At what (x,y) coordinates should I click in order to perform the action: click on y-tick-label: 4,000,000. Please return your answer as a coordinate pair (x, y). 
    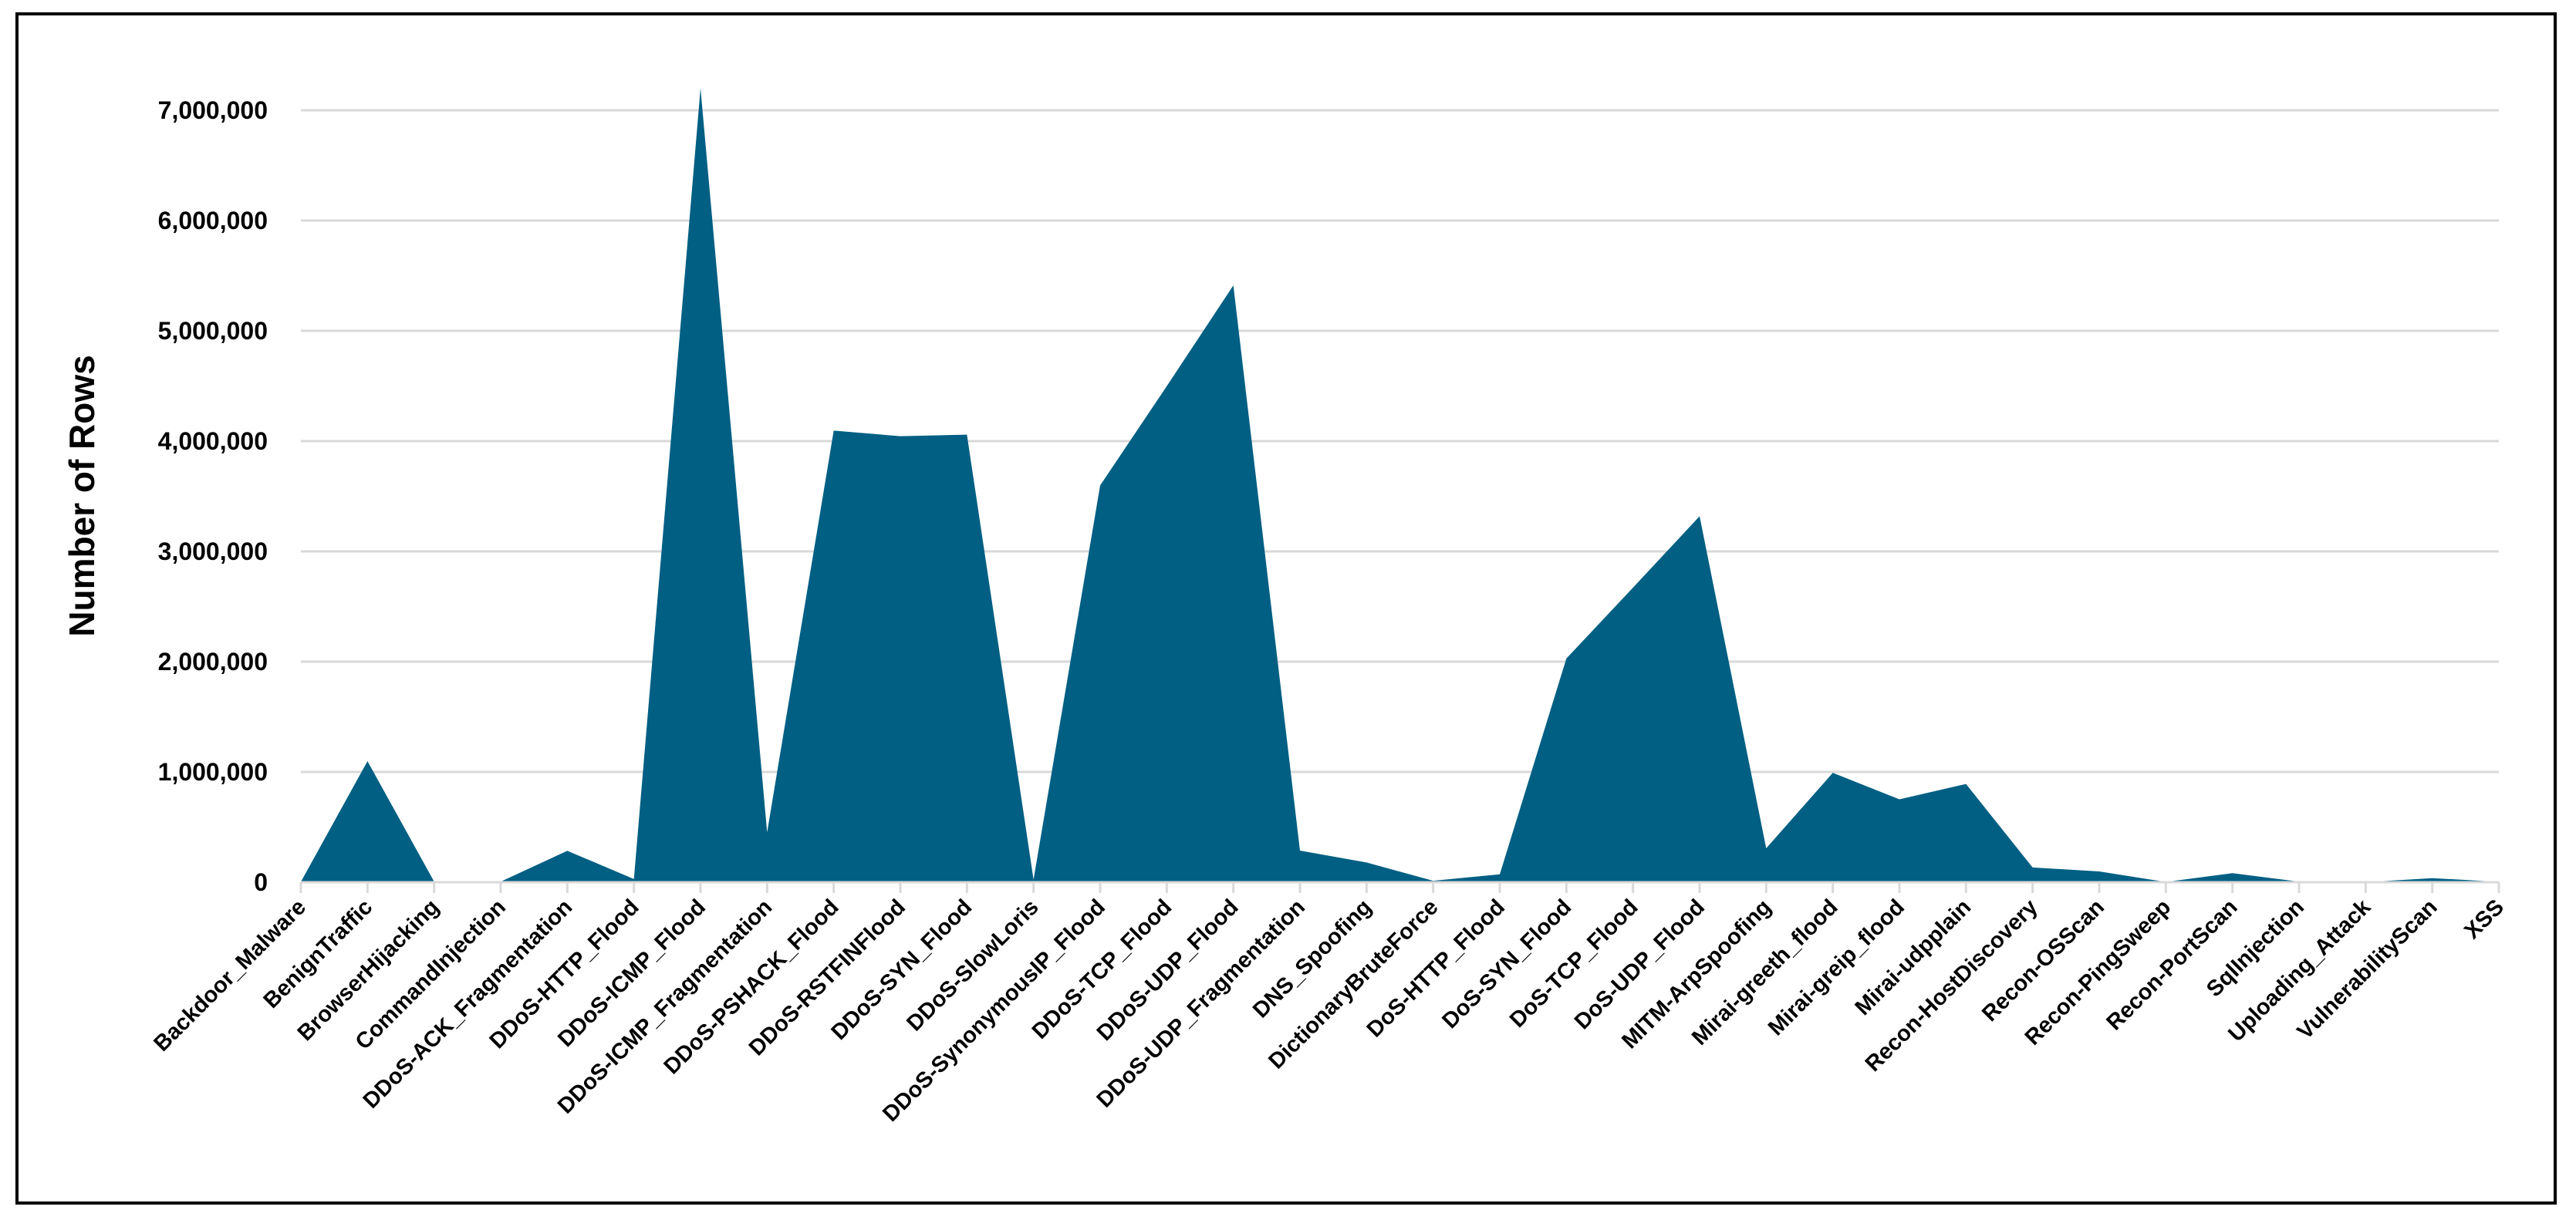
    Looking at the image, I should click on (213, 441).